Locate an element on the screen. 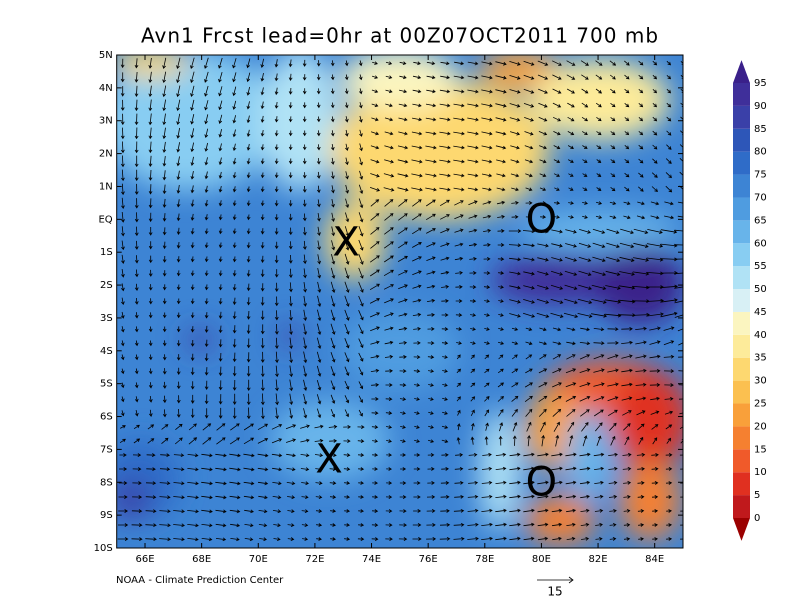 This screenshot has width=800, height=600. colorbar-label: 60 is located at coordinates (760, 243).